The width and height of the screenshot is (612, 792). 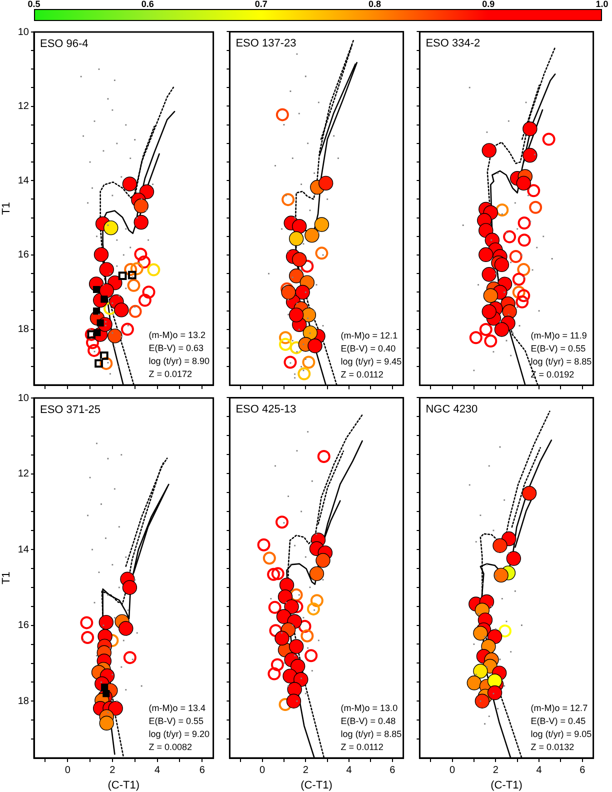 I want to click on text: ESO 371-25, so click(x=70, y=410).